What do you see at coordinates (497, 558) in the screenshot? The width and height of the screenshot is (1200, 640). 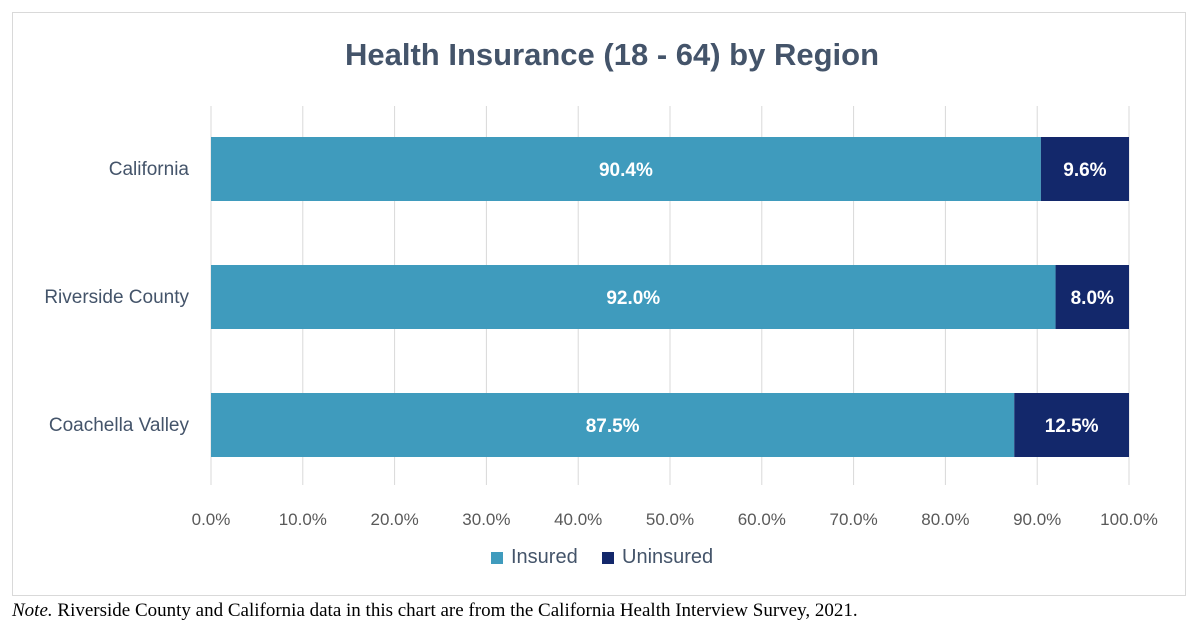 I see `legend-swatch-insured` at bounding box center [497, 558].